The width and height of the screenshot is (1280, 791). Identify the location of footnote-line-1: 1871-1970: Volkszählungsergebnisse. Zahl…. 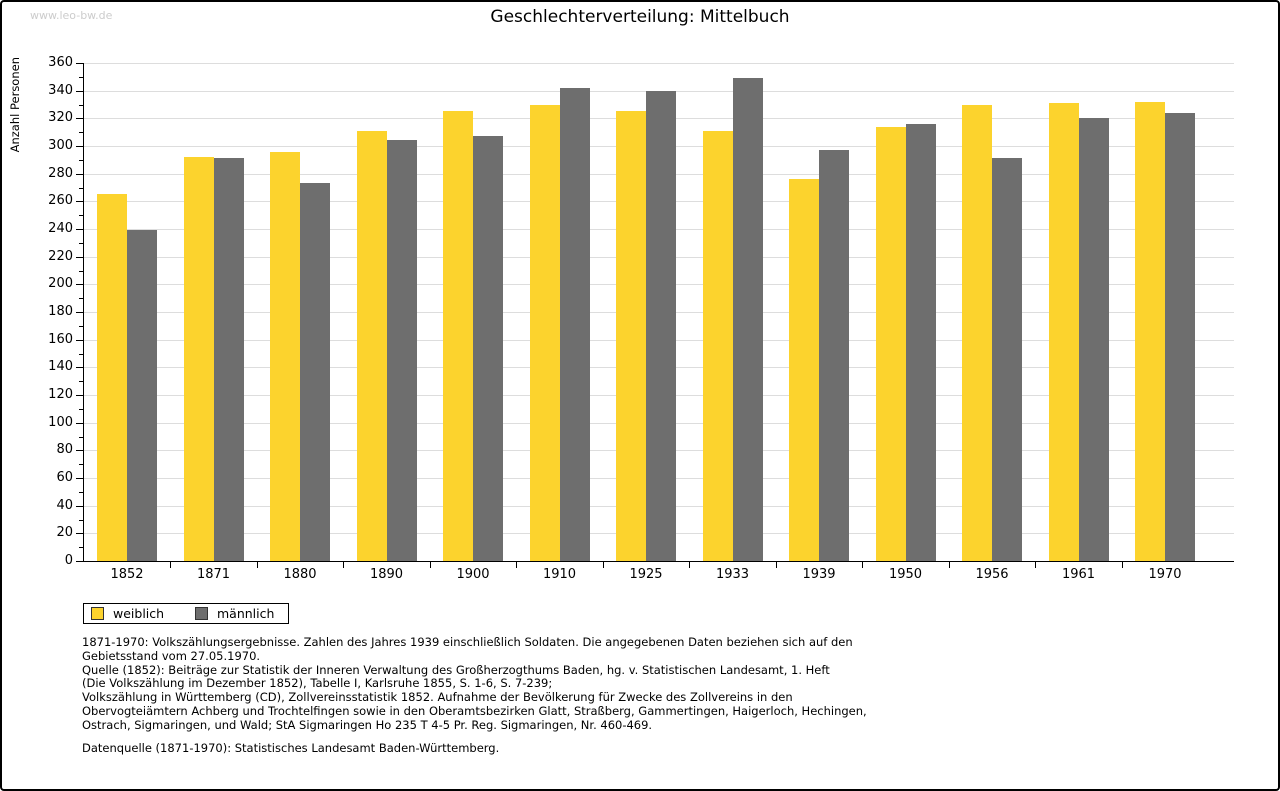
(467, 642).